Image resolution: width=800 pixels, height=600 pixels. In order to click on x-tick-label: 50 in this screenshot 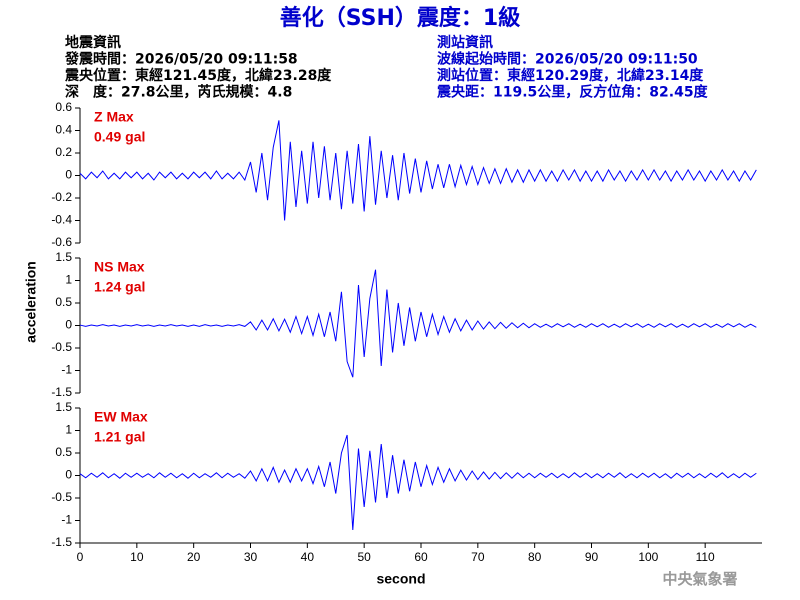, I will do `click(364, 557)`.